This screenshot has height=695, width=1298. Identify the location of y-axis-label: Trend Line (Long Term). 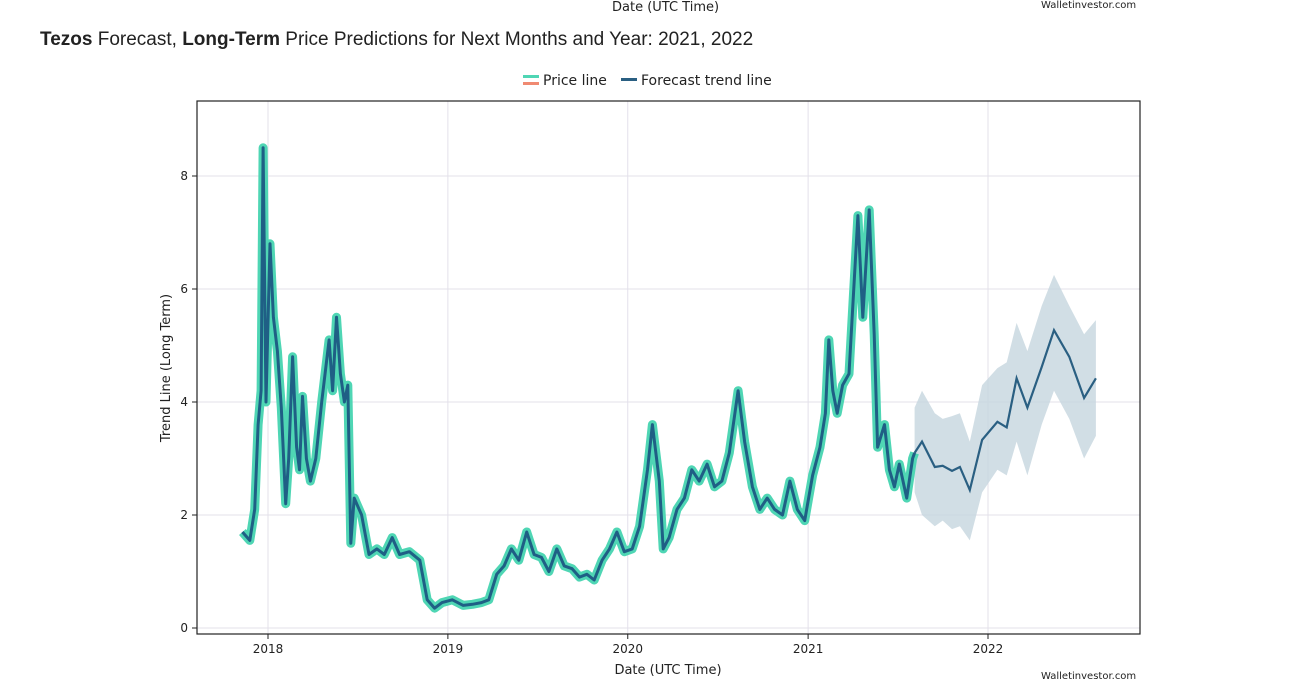
(166, 368).